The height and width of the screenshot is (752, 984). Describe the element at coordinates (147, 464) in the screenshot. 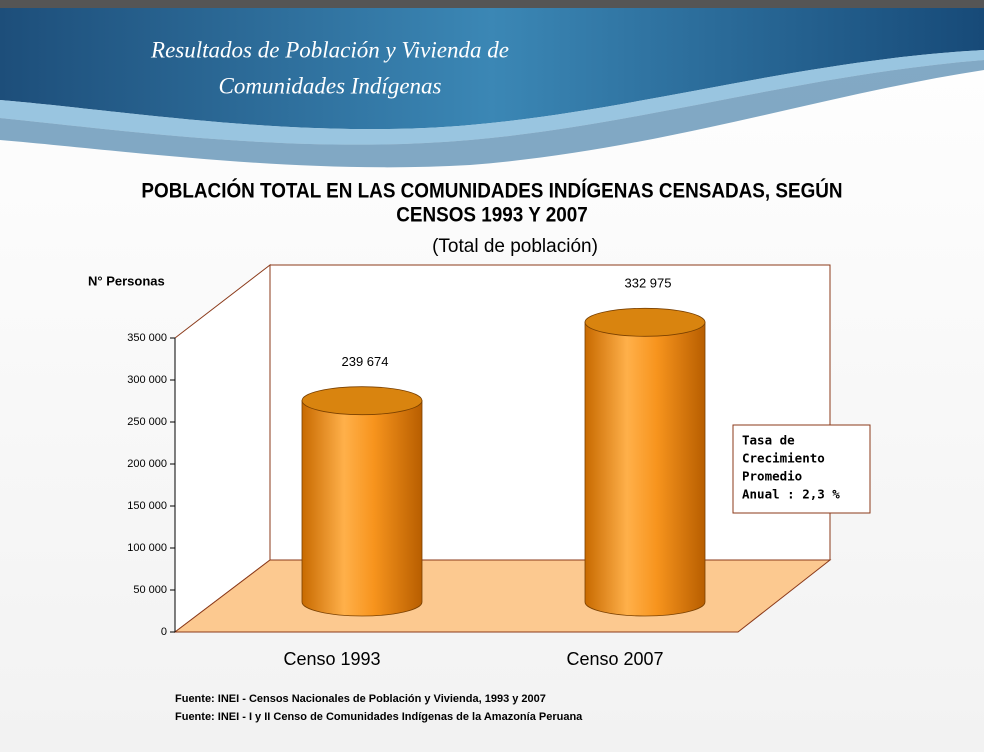

I see `y-tick-label: 200 000` at that location.